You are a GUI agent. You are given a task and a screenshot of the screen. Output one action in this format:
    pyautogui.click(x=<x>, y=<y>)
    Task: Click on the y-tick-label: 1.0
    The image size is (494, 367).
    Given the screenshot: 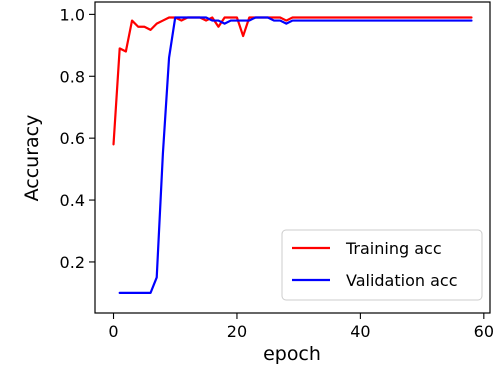 What is the action you would take?
    pyautogui.click(x=72, y=14)
    